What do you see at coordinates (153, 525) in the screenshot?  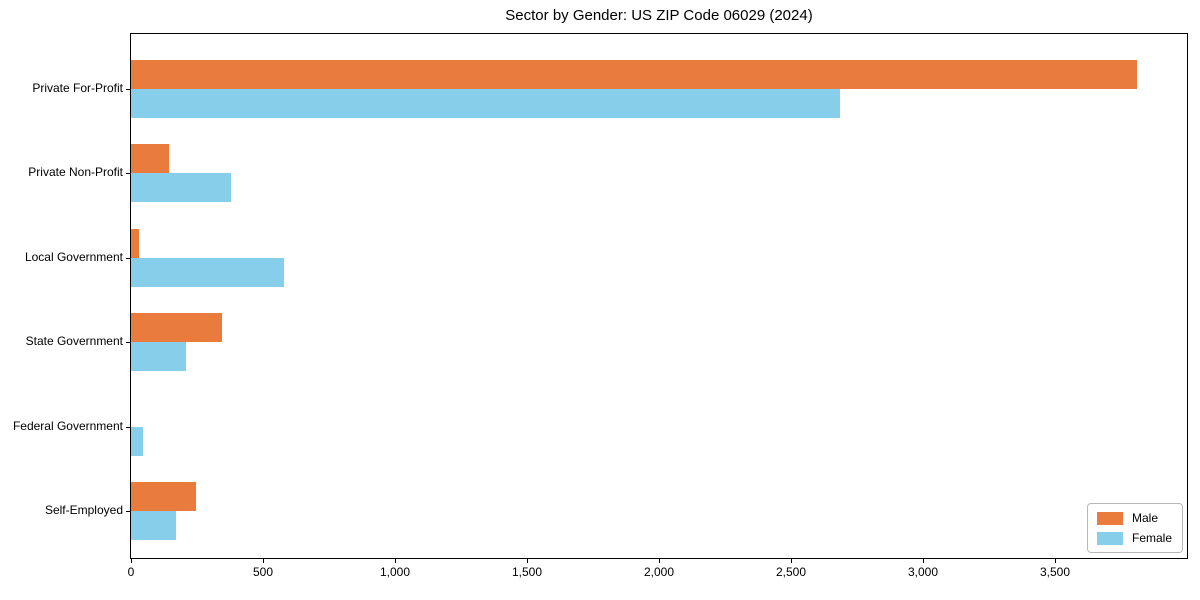 I see `bar-female-self-employed` at bounding box center [153, 525].